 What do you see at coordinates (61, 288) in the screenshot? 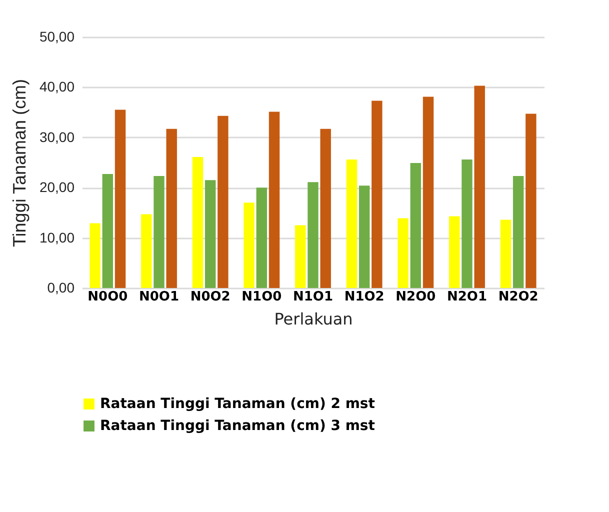
I see `y-tick-label: 0,00` at bounding box center [61, 288].